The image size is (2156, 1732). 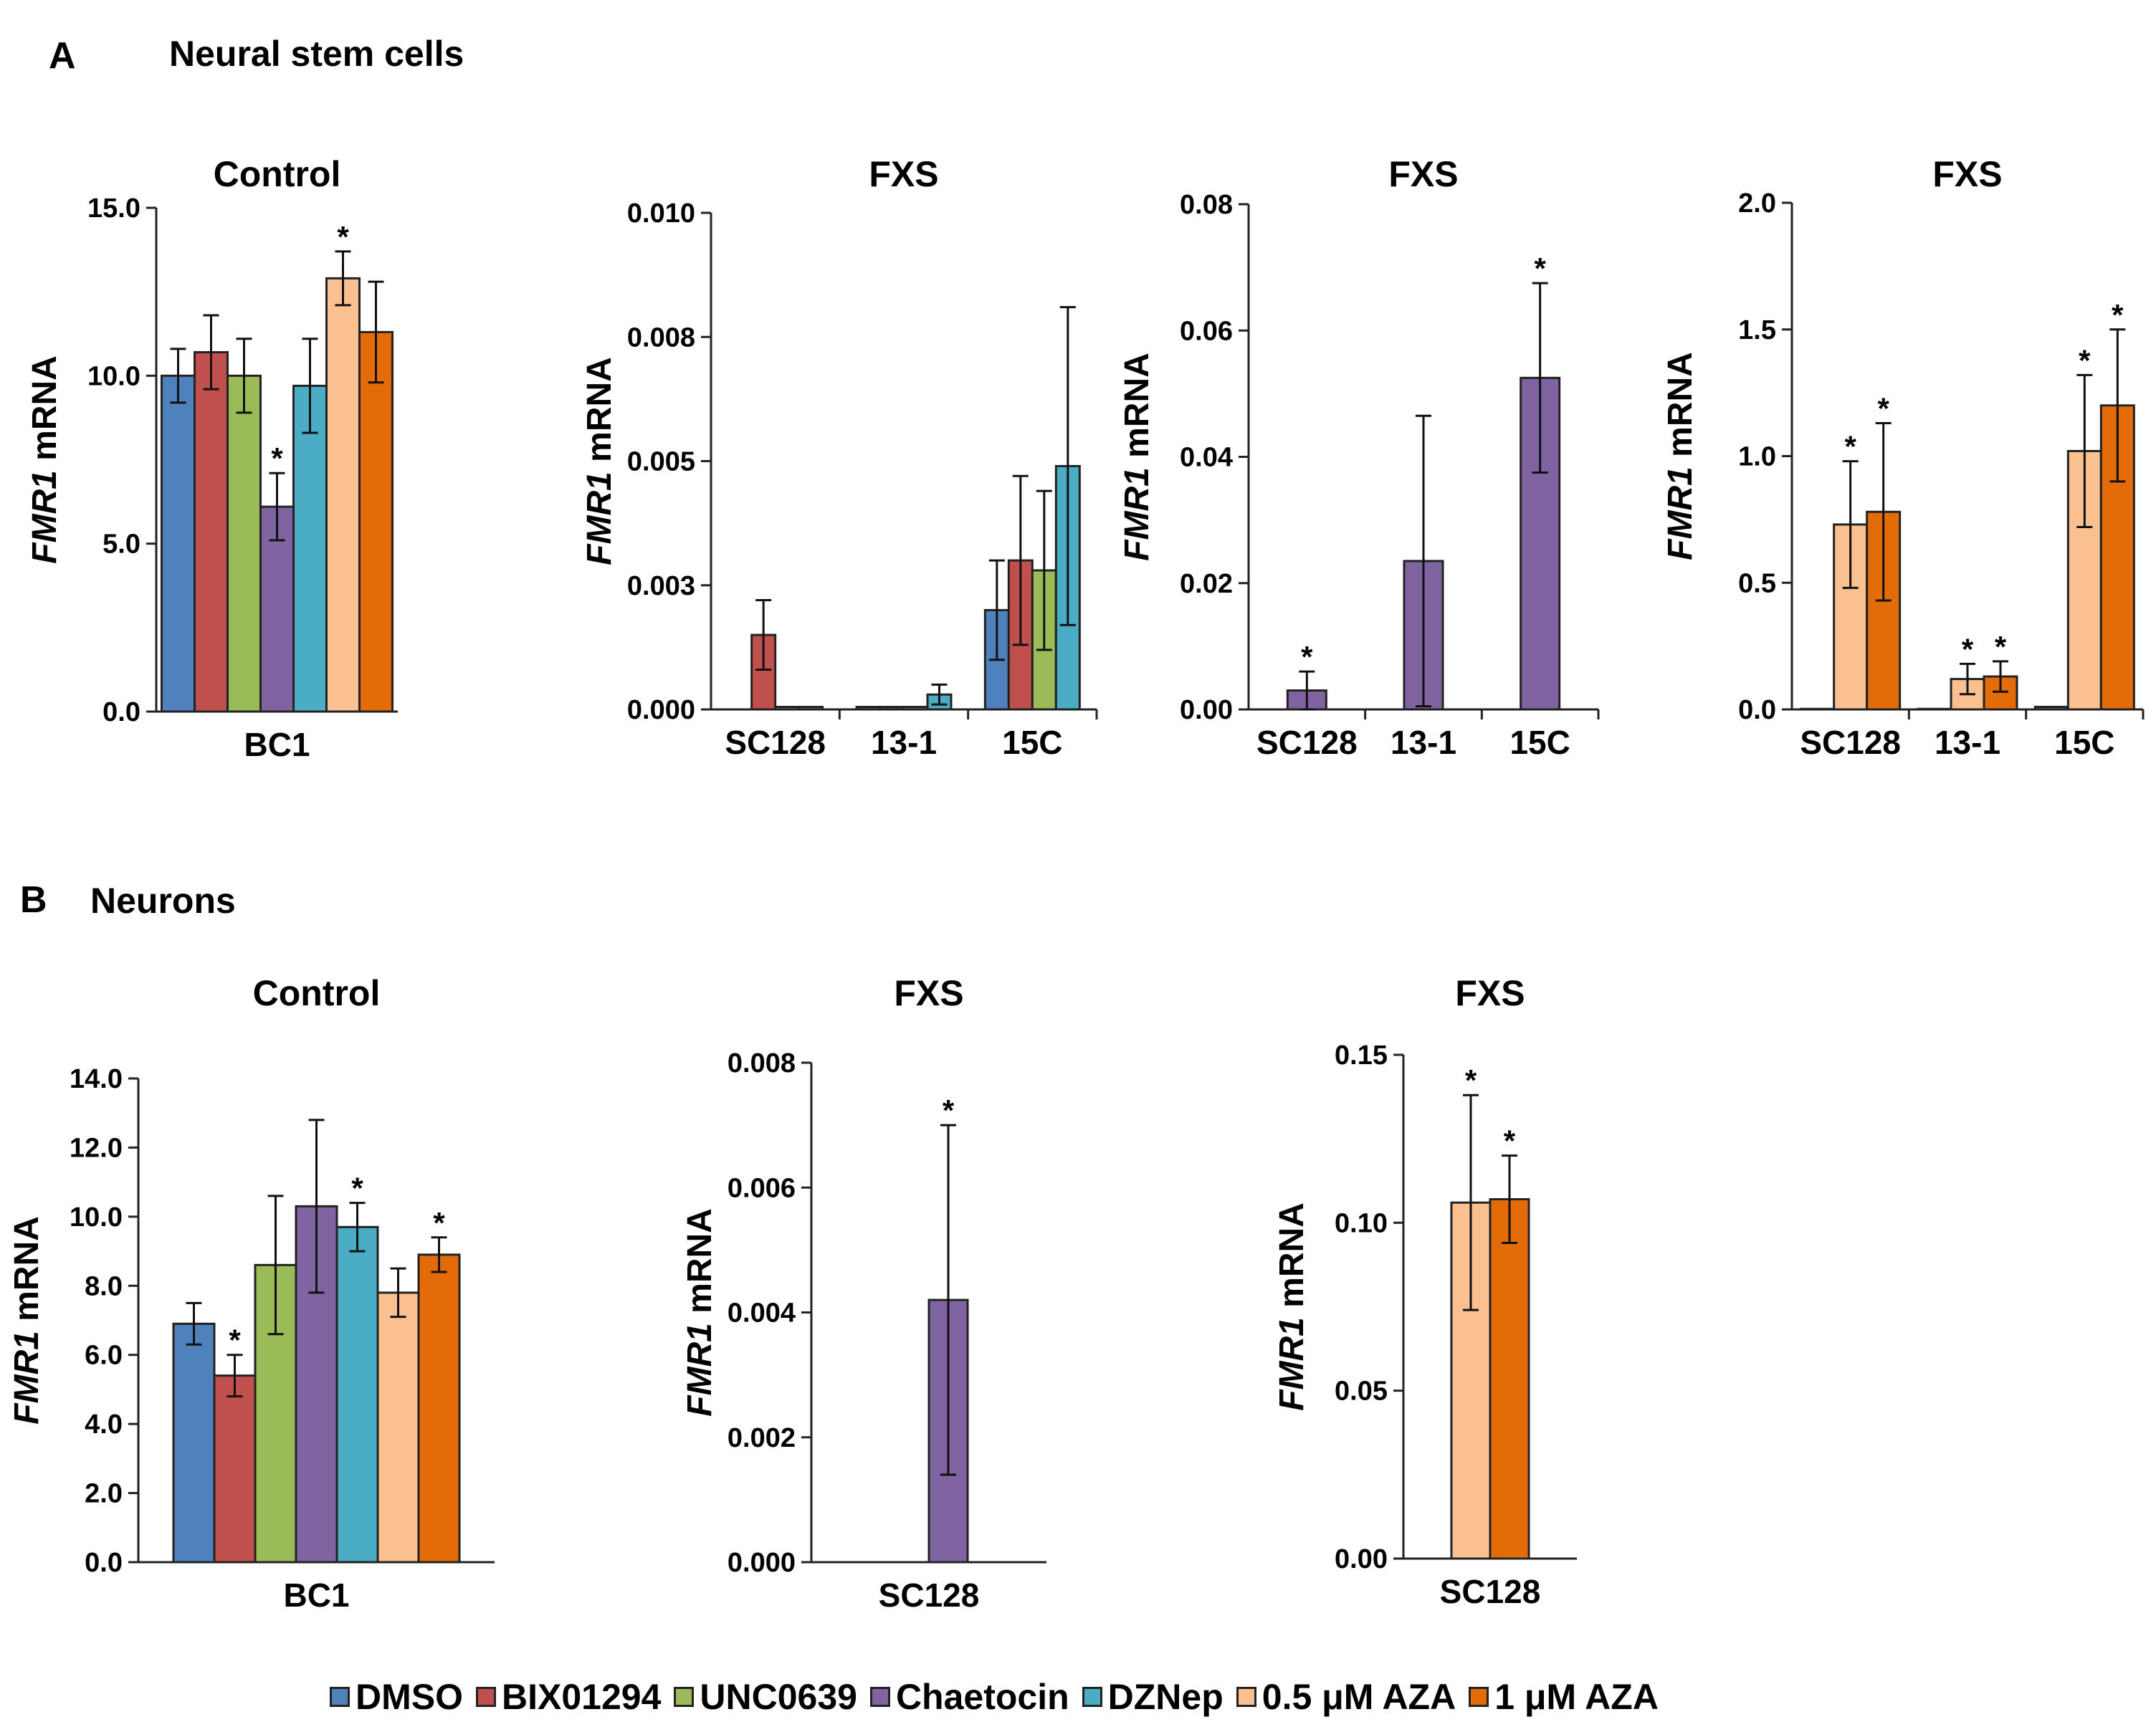 I want to click on y-tick-label: 0.06, so click(x=1206, y=331).